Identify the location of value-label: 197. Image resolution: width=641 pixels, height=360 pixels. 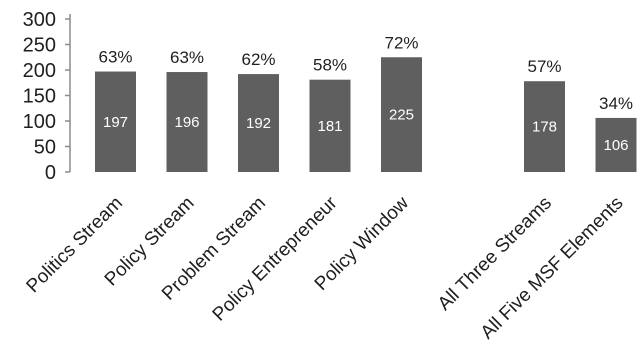
(115, 122).